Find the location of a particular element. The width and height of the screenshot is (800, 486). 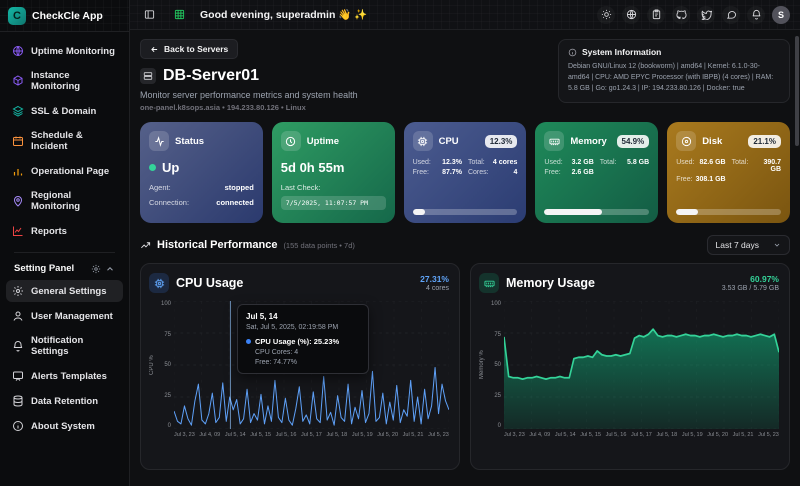

disk-progress-bar is located at coordinates (728, 212).